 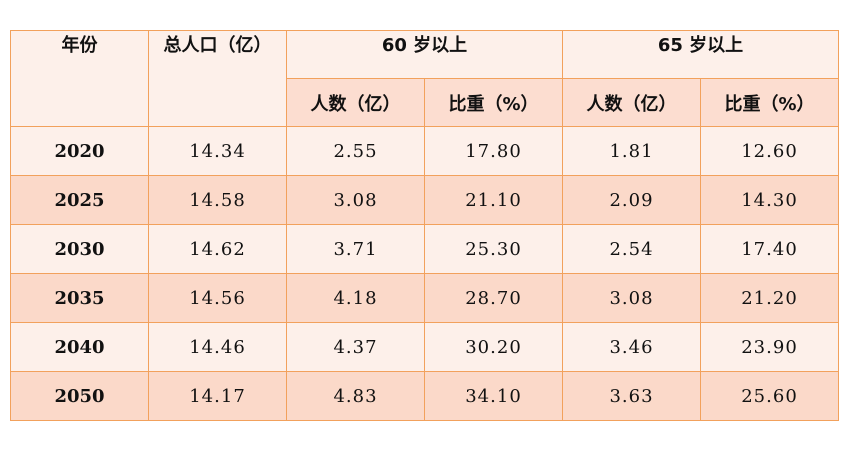 I want to click on header-60-count: 人数（亿）, so click(x=355, y=102).